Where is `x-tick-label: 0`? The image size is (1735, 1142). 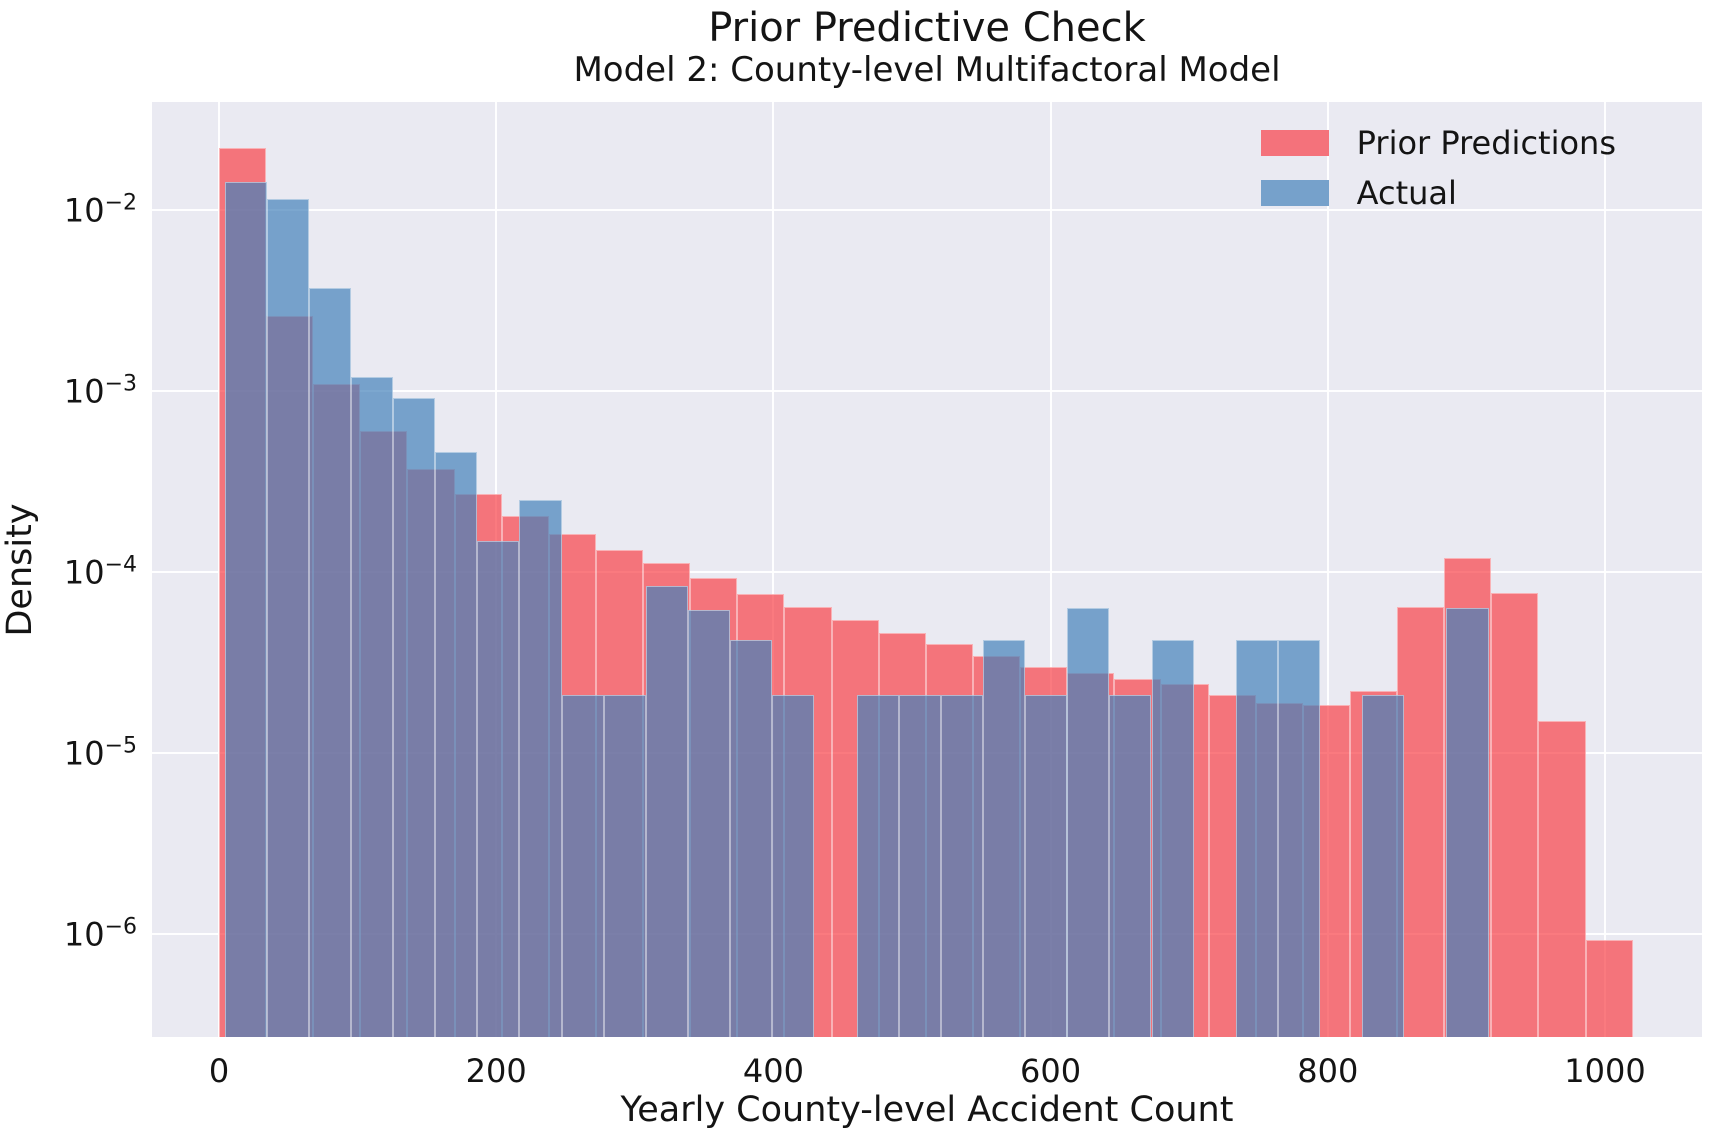 x-tick-label: 0 is located at coordinates (219, 1071).